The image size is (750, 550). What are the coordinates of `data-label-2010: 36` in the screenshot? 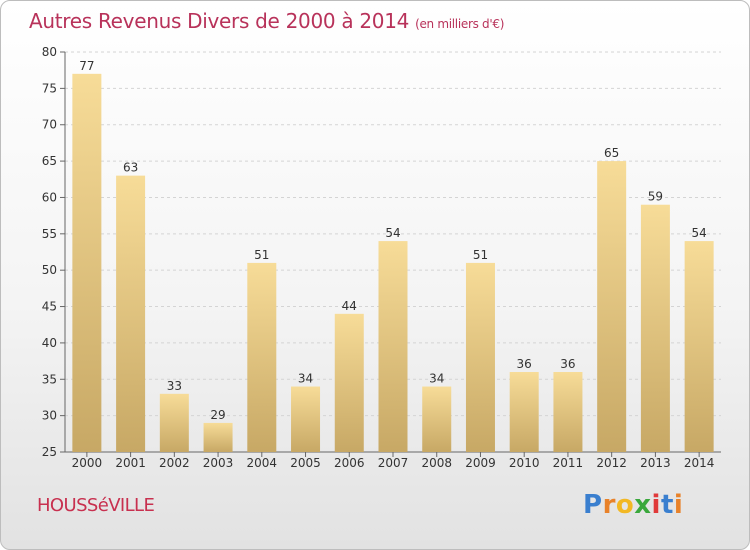 It's located at (524, 364).